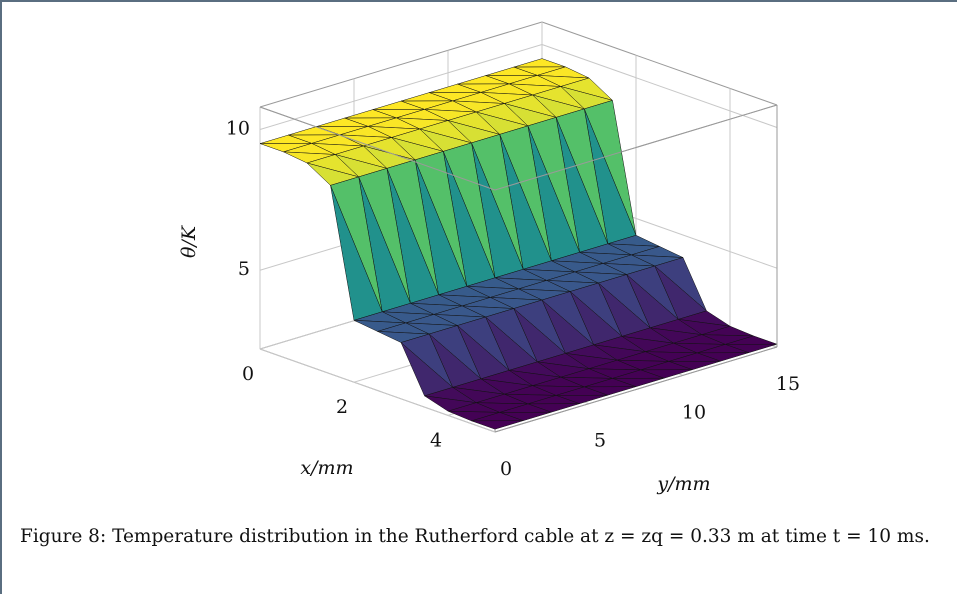 The image size is (957, 594). What do you see at coordinates (600, 441) in the screenshot?
I see `y-tick-label: 5` at bounding box center [600, 441].